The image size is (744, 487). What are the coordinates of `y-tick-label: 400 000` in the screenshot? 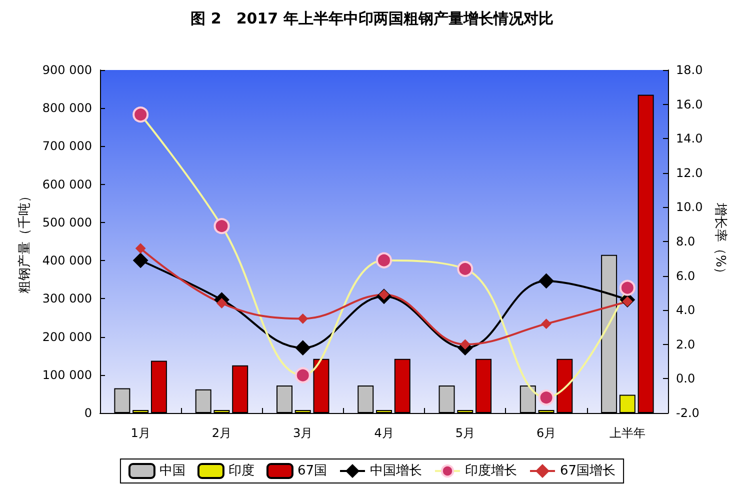 It's located at (67, 261).